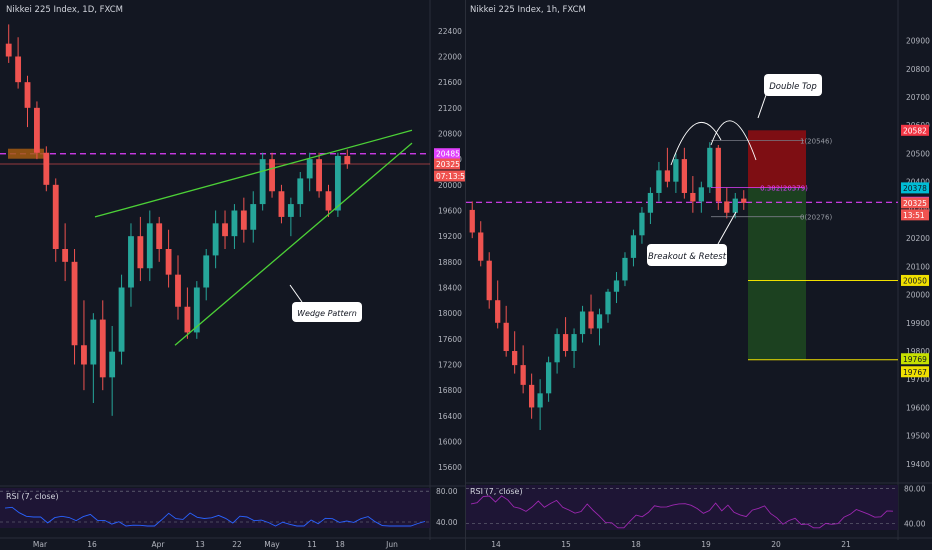  What do you see at coordinates (918, 238) in the screenshot?
I see `y-tick-label: 20200` at bounding box center [918, 238].